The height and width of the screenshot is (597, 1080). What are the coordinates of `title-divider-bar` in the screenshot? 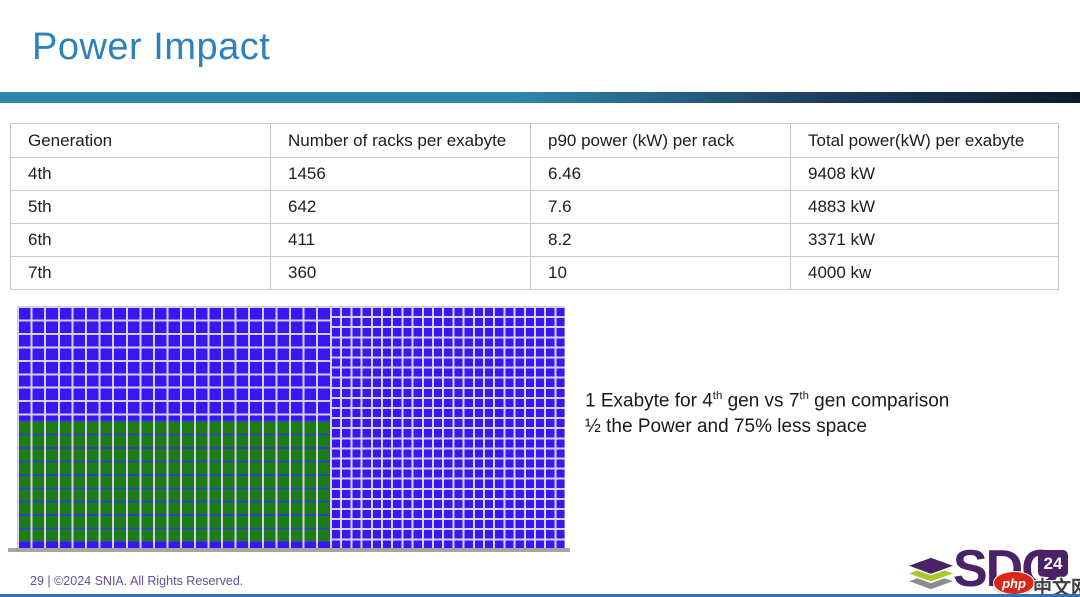 It's located at (540, 97).